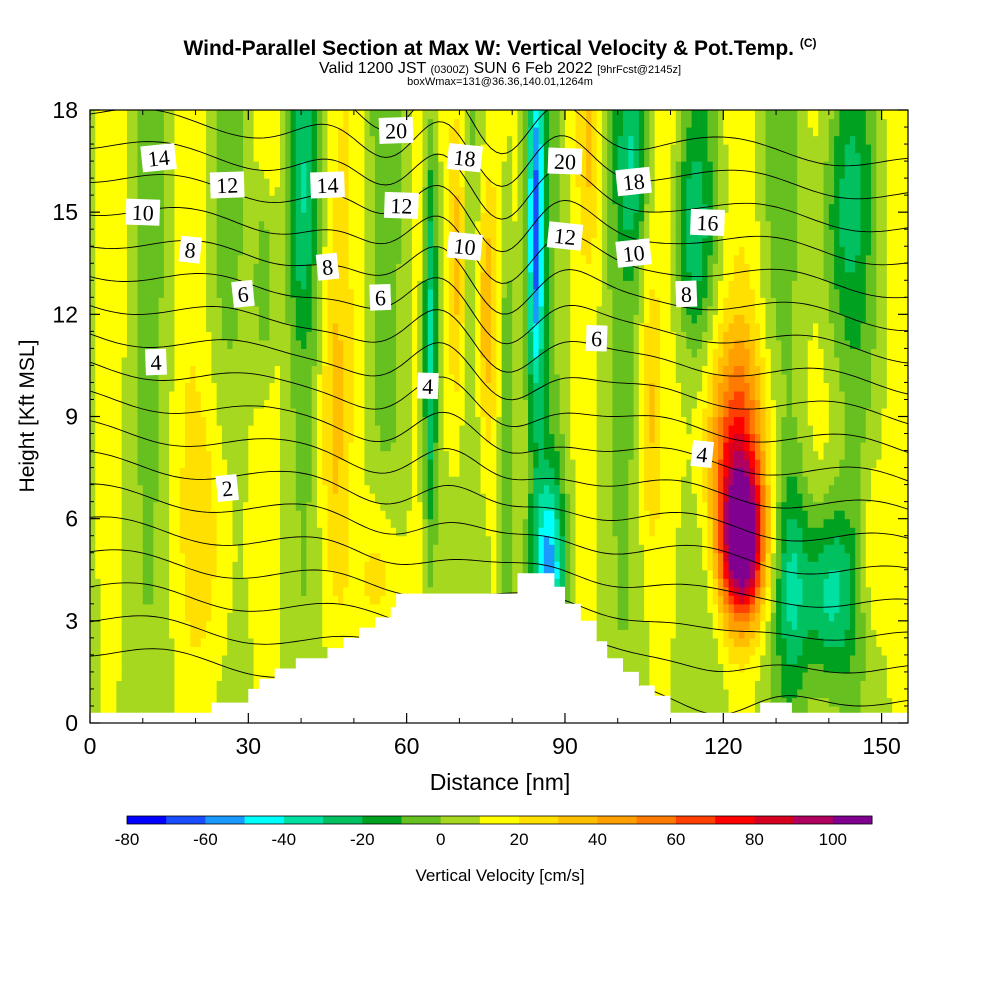  I want to click on y-tick-label: 6, so click(71, 519).